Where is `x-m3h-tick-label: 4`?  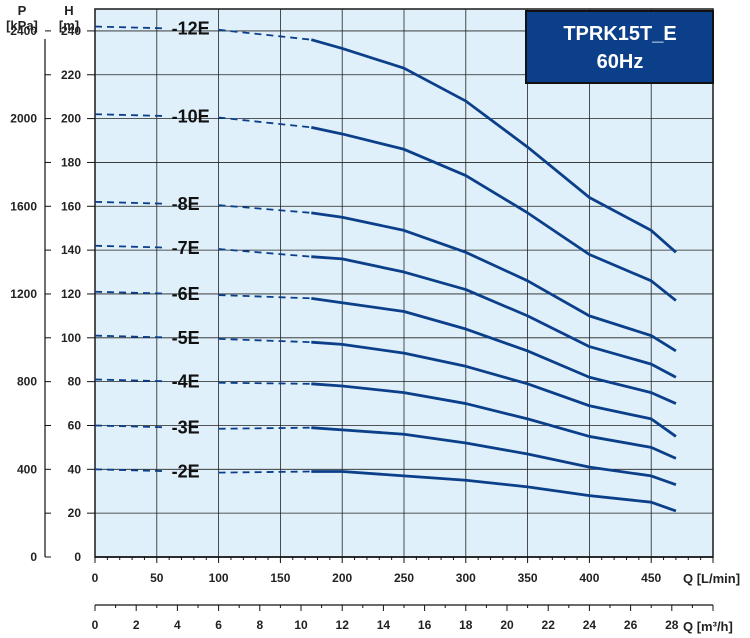 x-m3h-tick-label: 4 is located at coordinates (177, 625).